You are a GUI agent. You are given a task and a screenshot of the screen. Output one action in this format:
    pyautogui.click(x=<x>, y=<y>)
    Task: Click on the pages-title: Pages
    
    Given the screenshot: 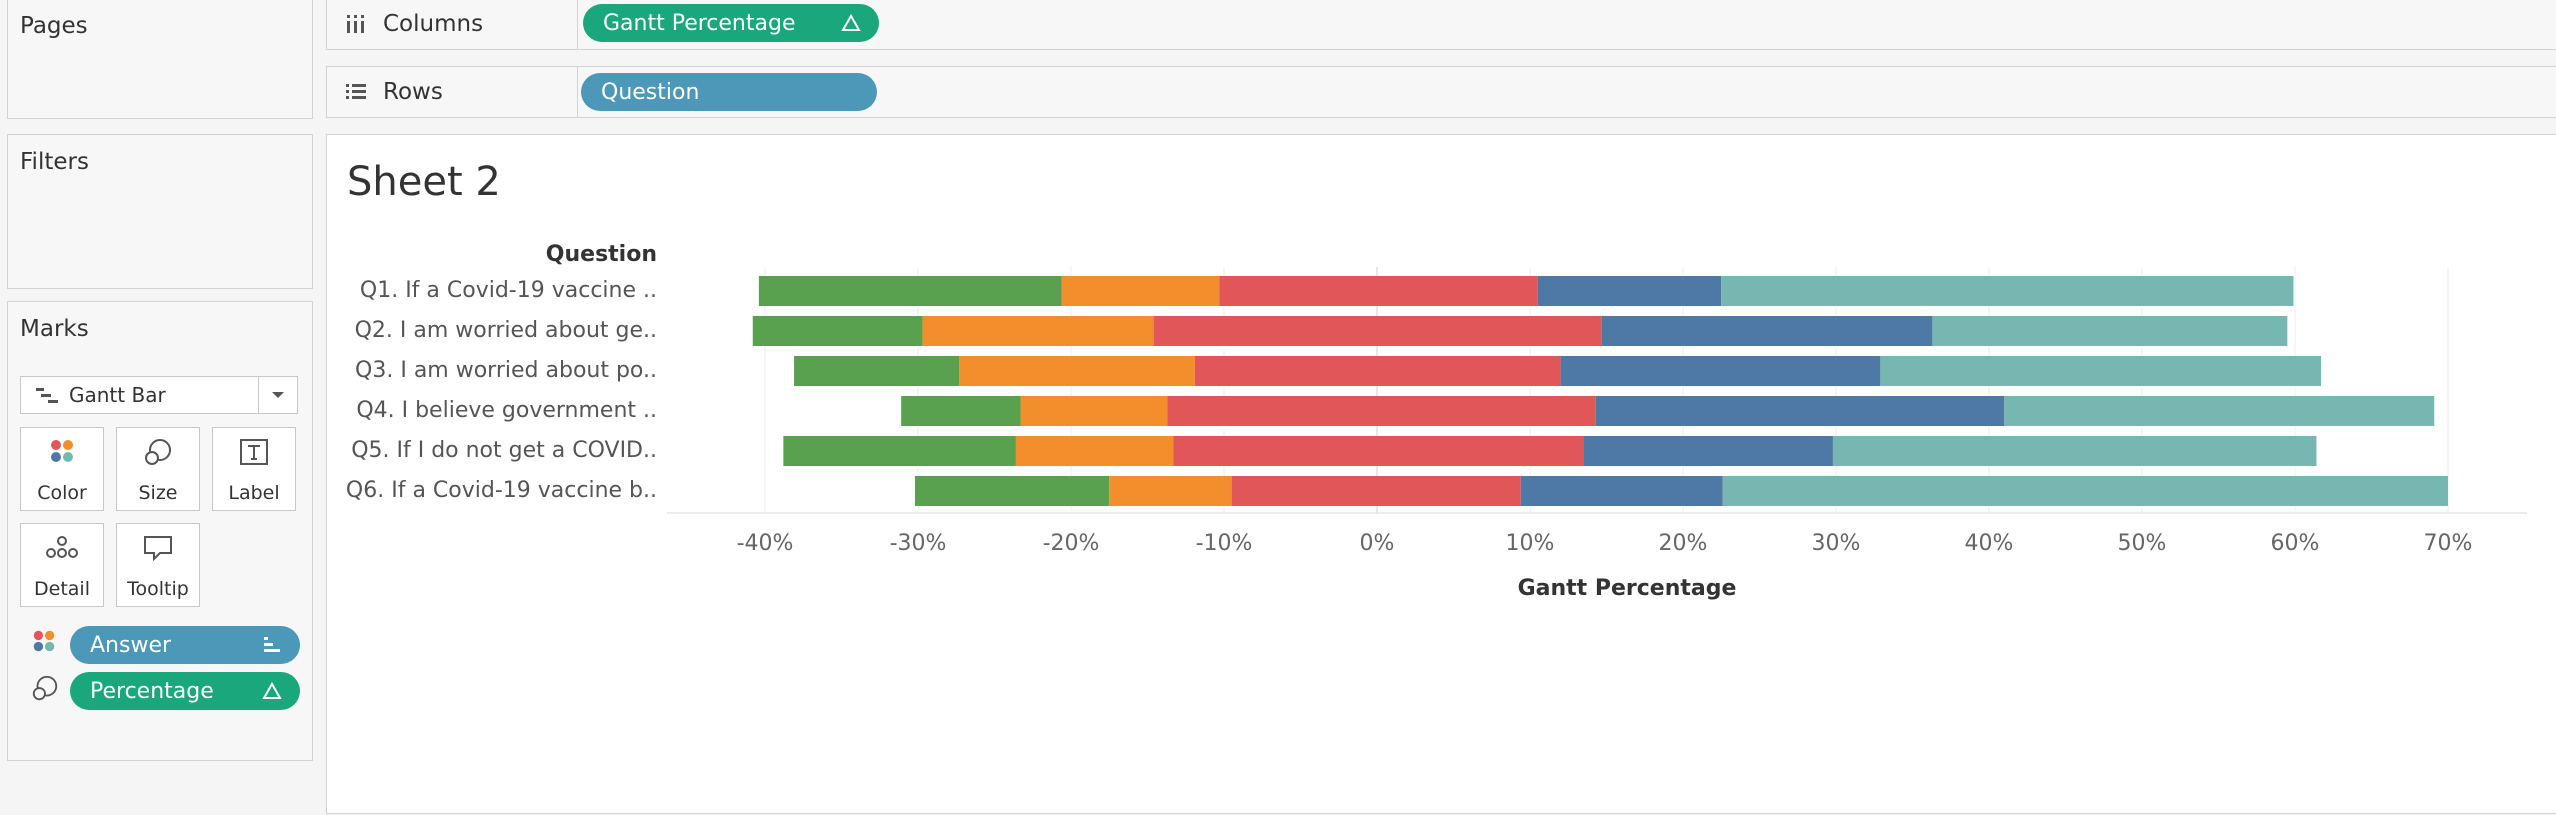 What is the action you would take?
    pyautogui.click(x=54, y=26)
    